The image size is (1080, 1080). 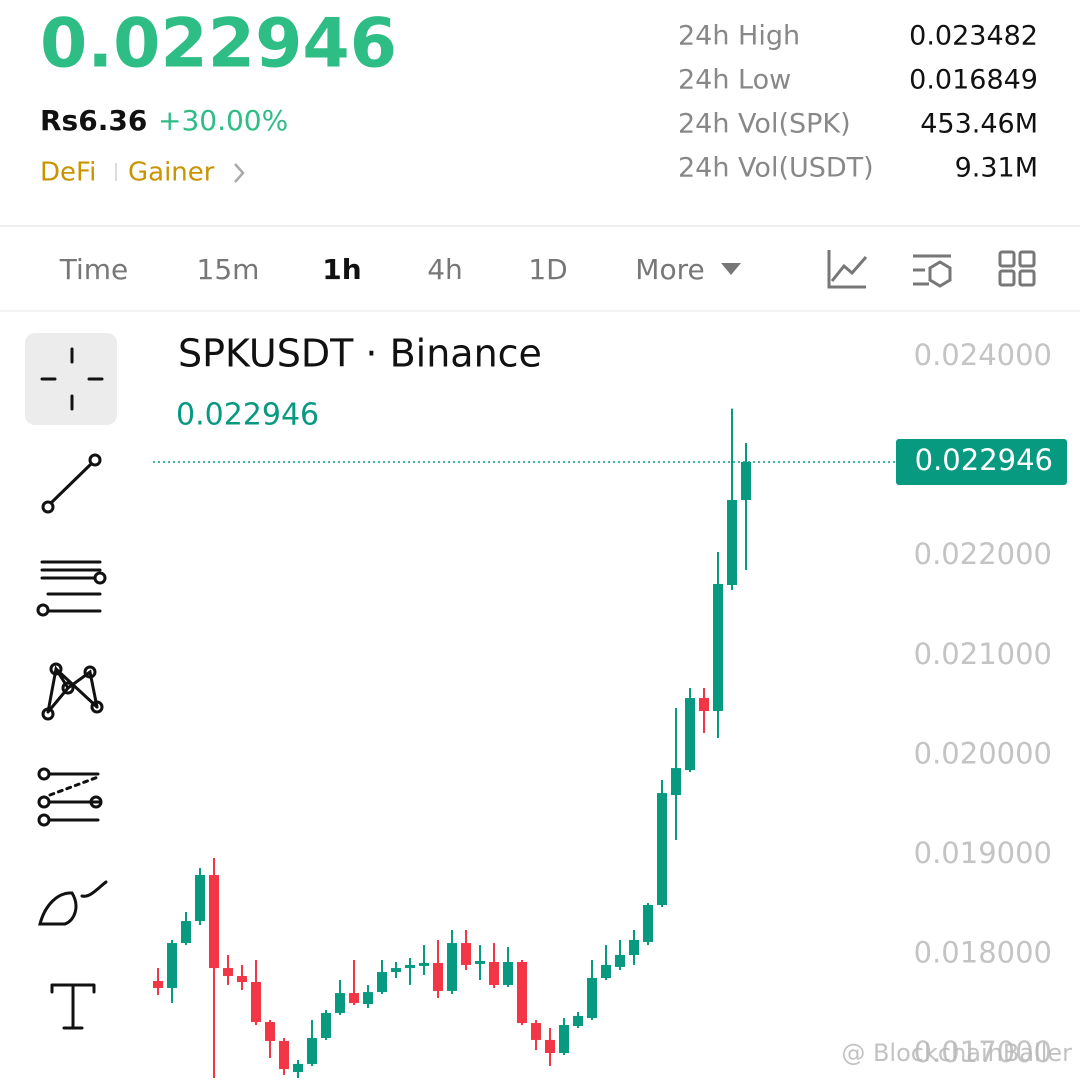 I want to click on y-tick-label: 0.018000, so click(x=983, y=953).